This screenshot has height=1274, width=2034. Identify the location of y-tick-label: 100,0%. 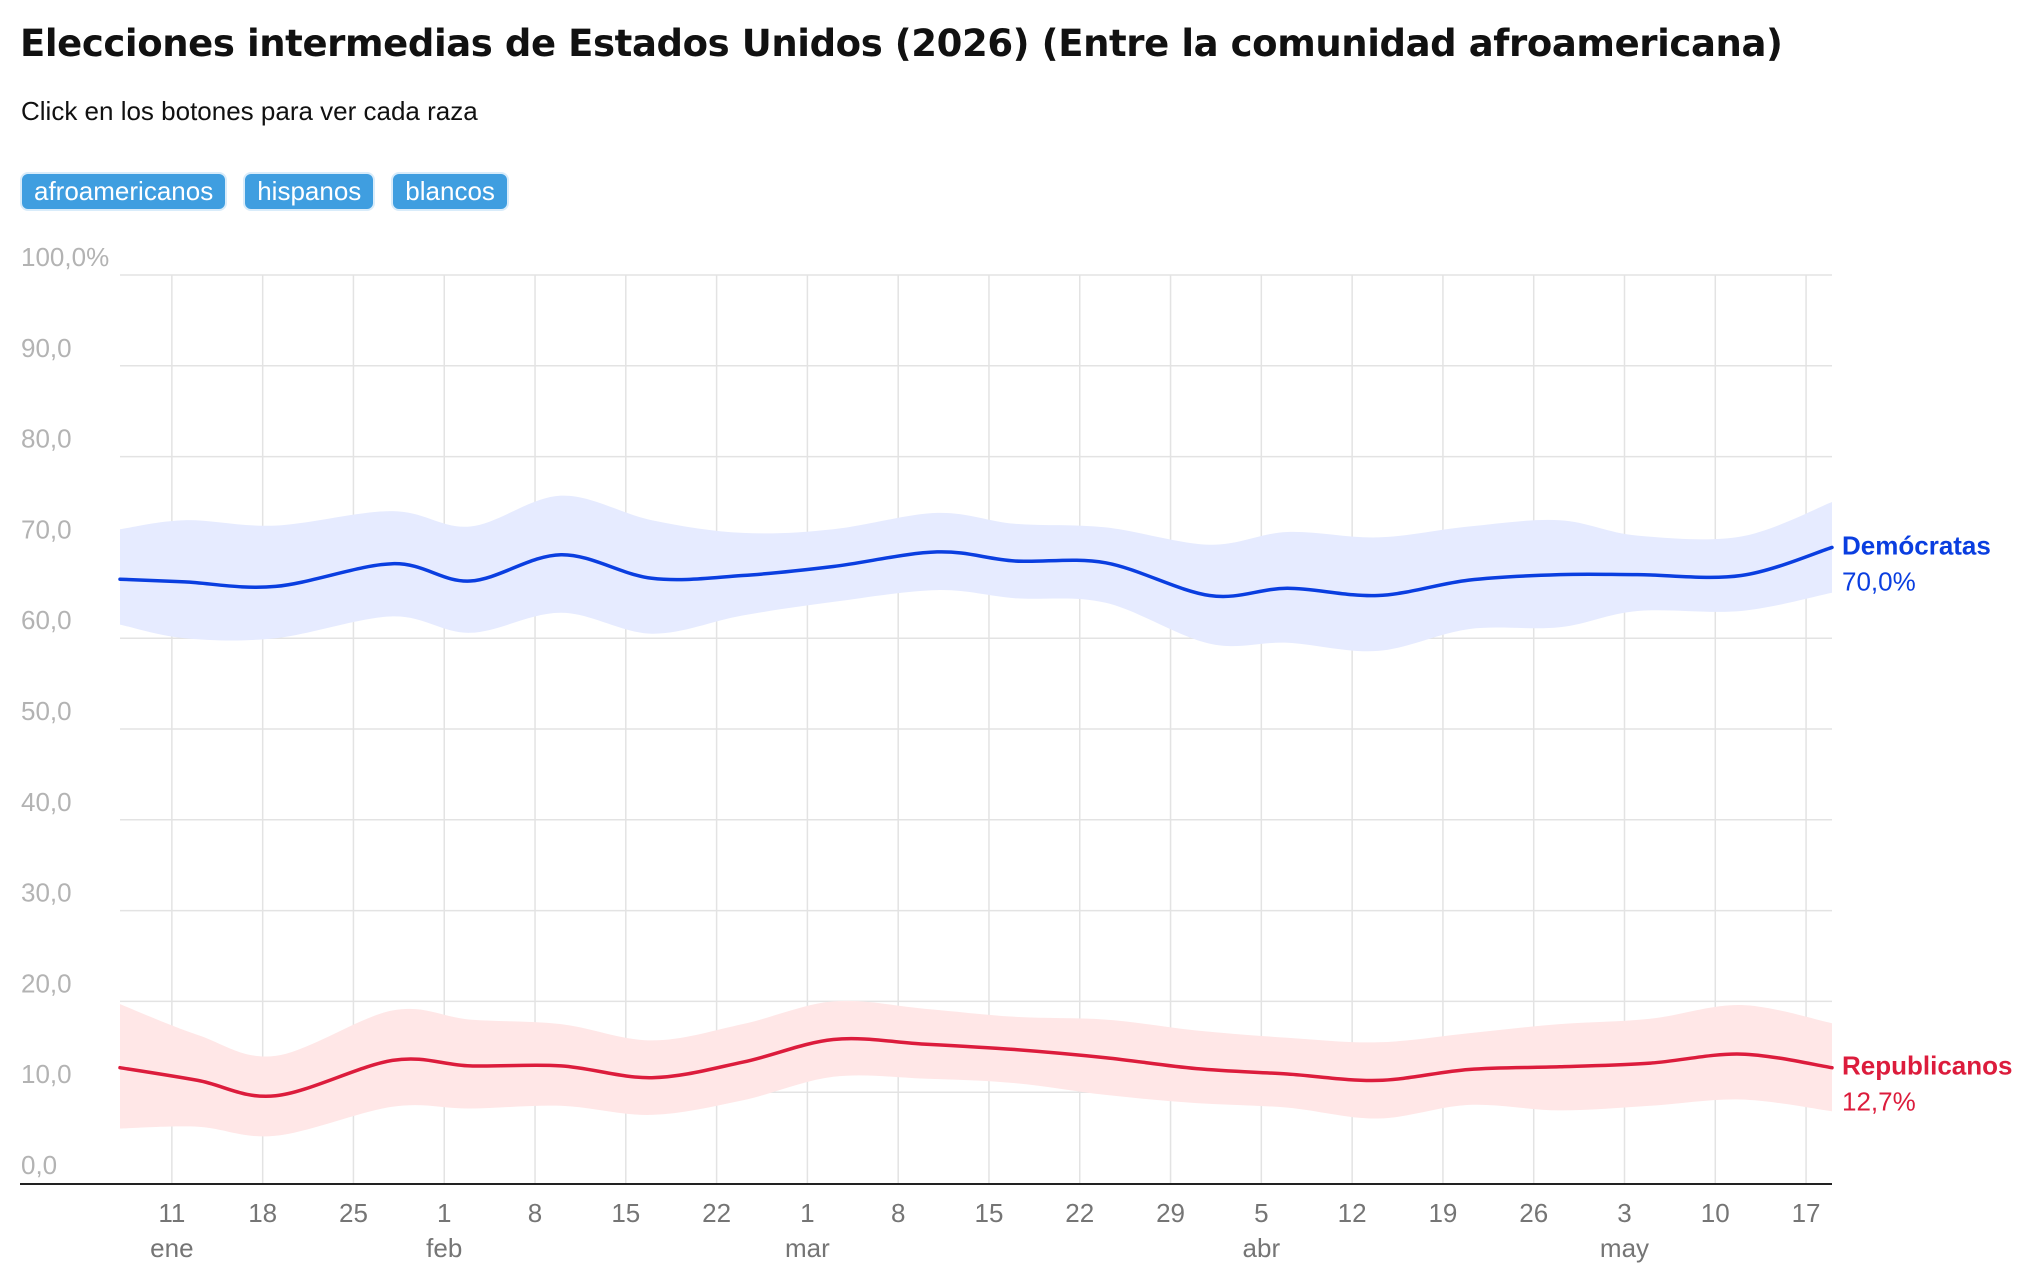
(65, 257).